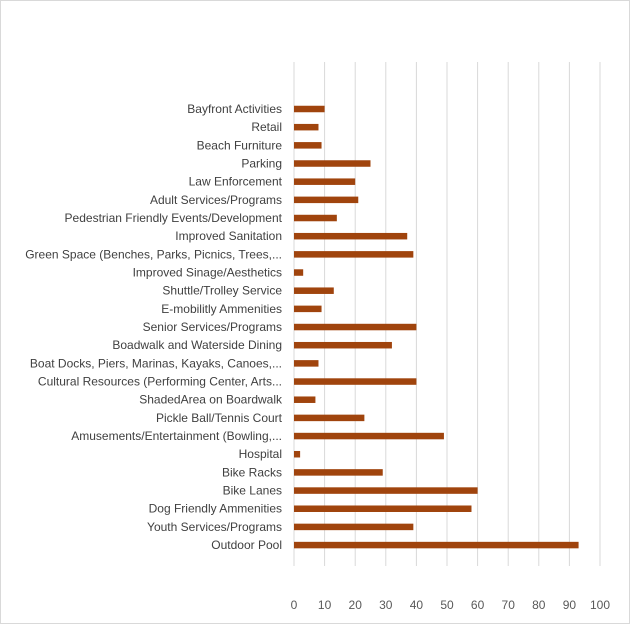  What do you see at coordinates (417, 605) in the screenshot?
I see `x-tick-label: 40` at bounding box center [417, 605].